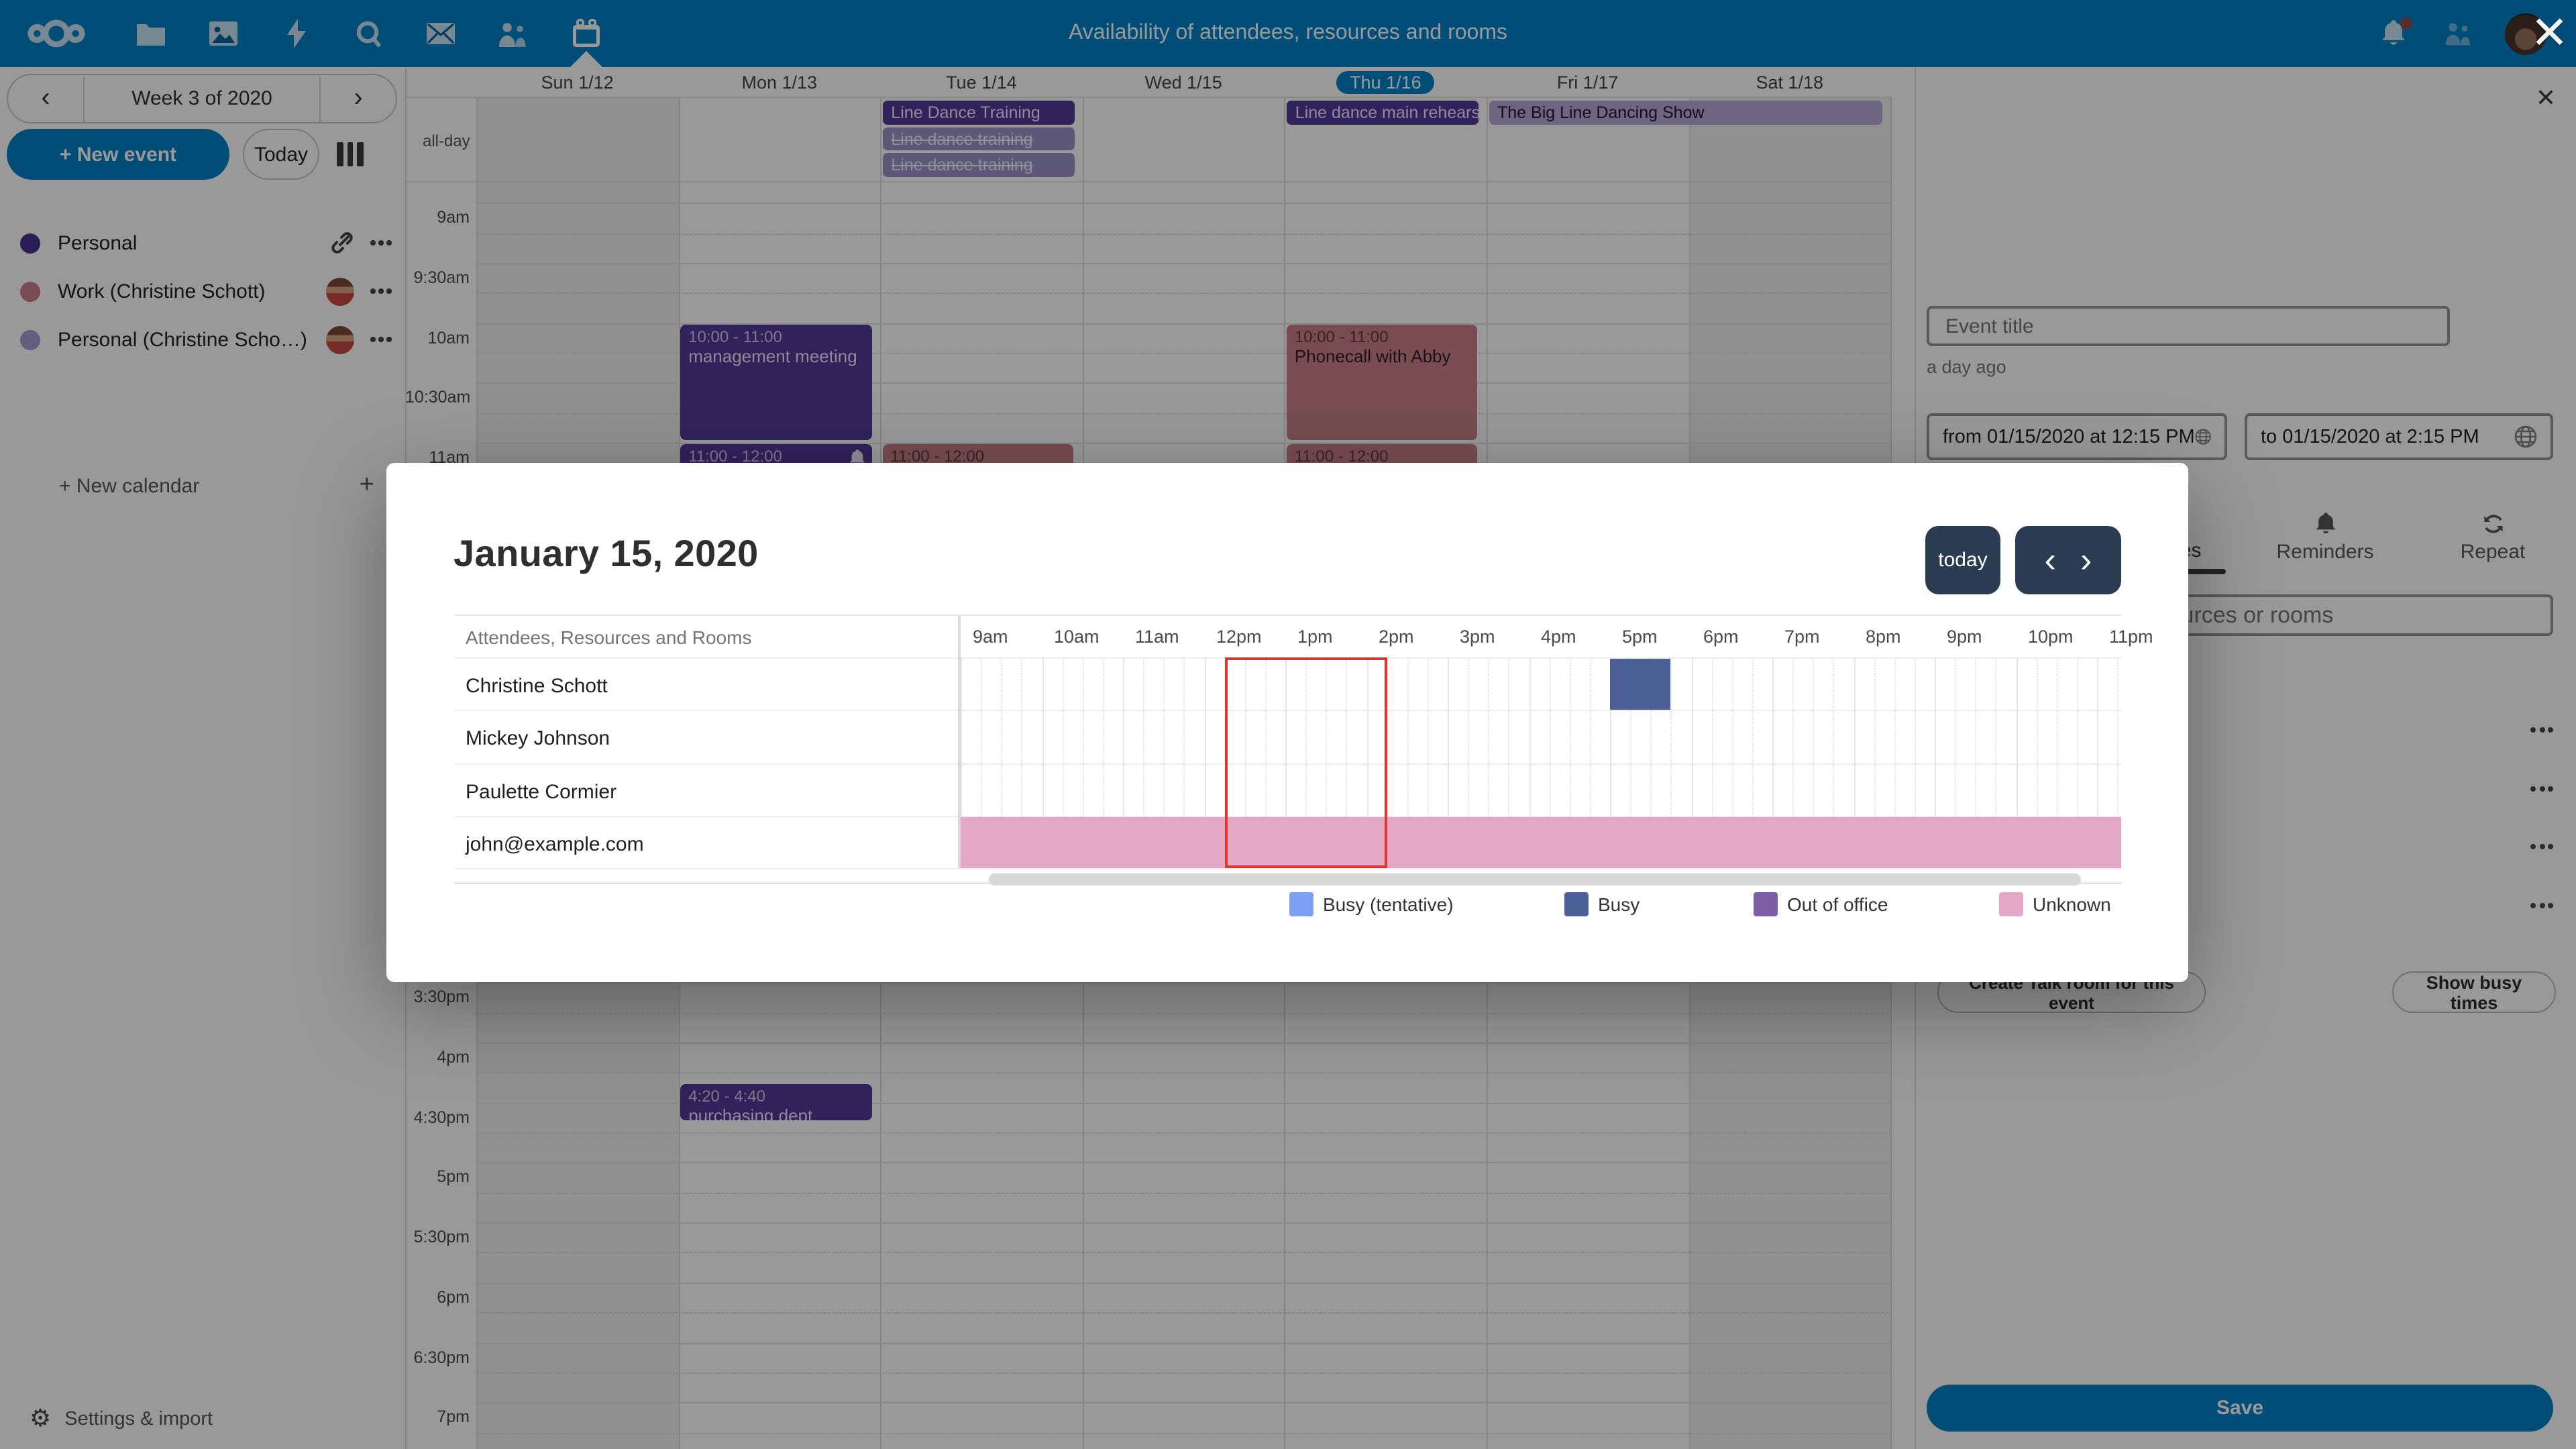 Image resolution: width=2576 pixels, height=1449 pixels. I want to click on search-icon, so click(368, 33).